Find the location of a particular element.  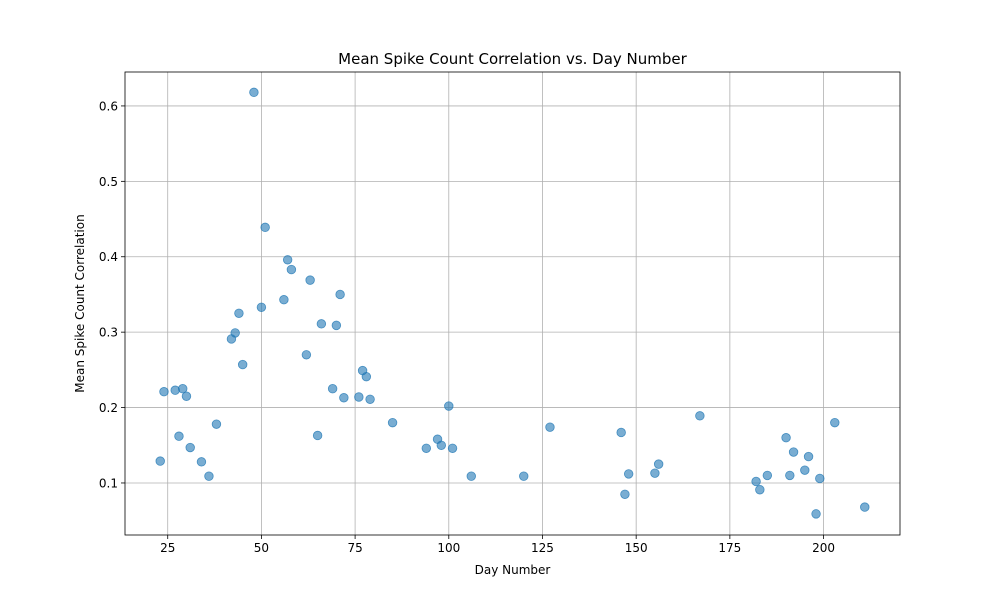

x-tick-label: 25 is located at coordinates (167, 548).